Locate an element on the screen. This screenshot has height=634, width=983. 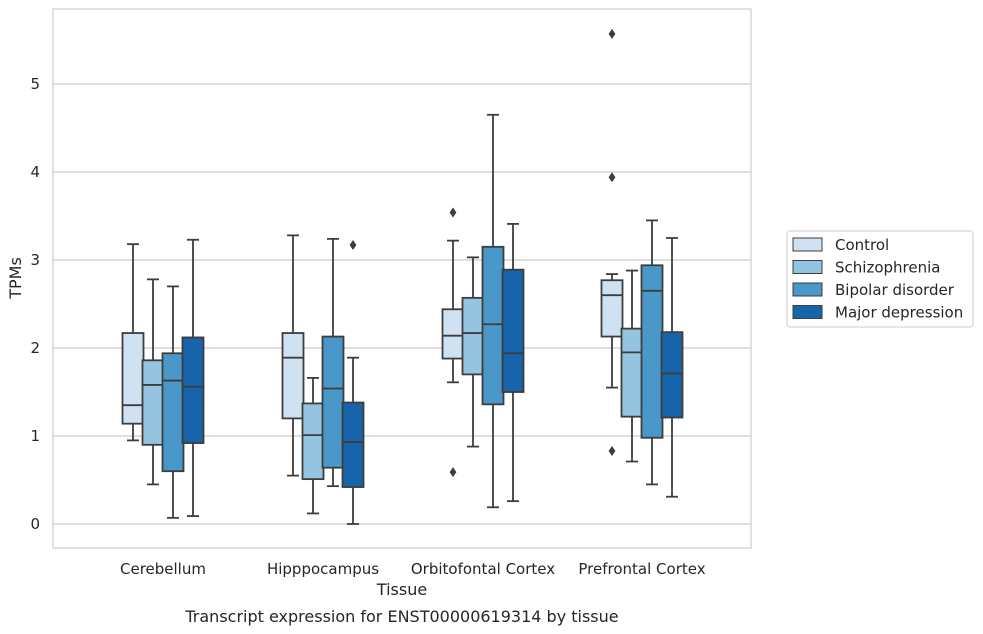
legend-label-1: Control is located at coordinates (862, 245).